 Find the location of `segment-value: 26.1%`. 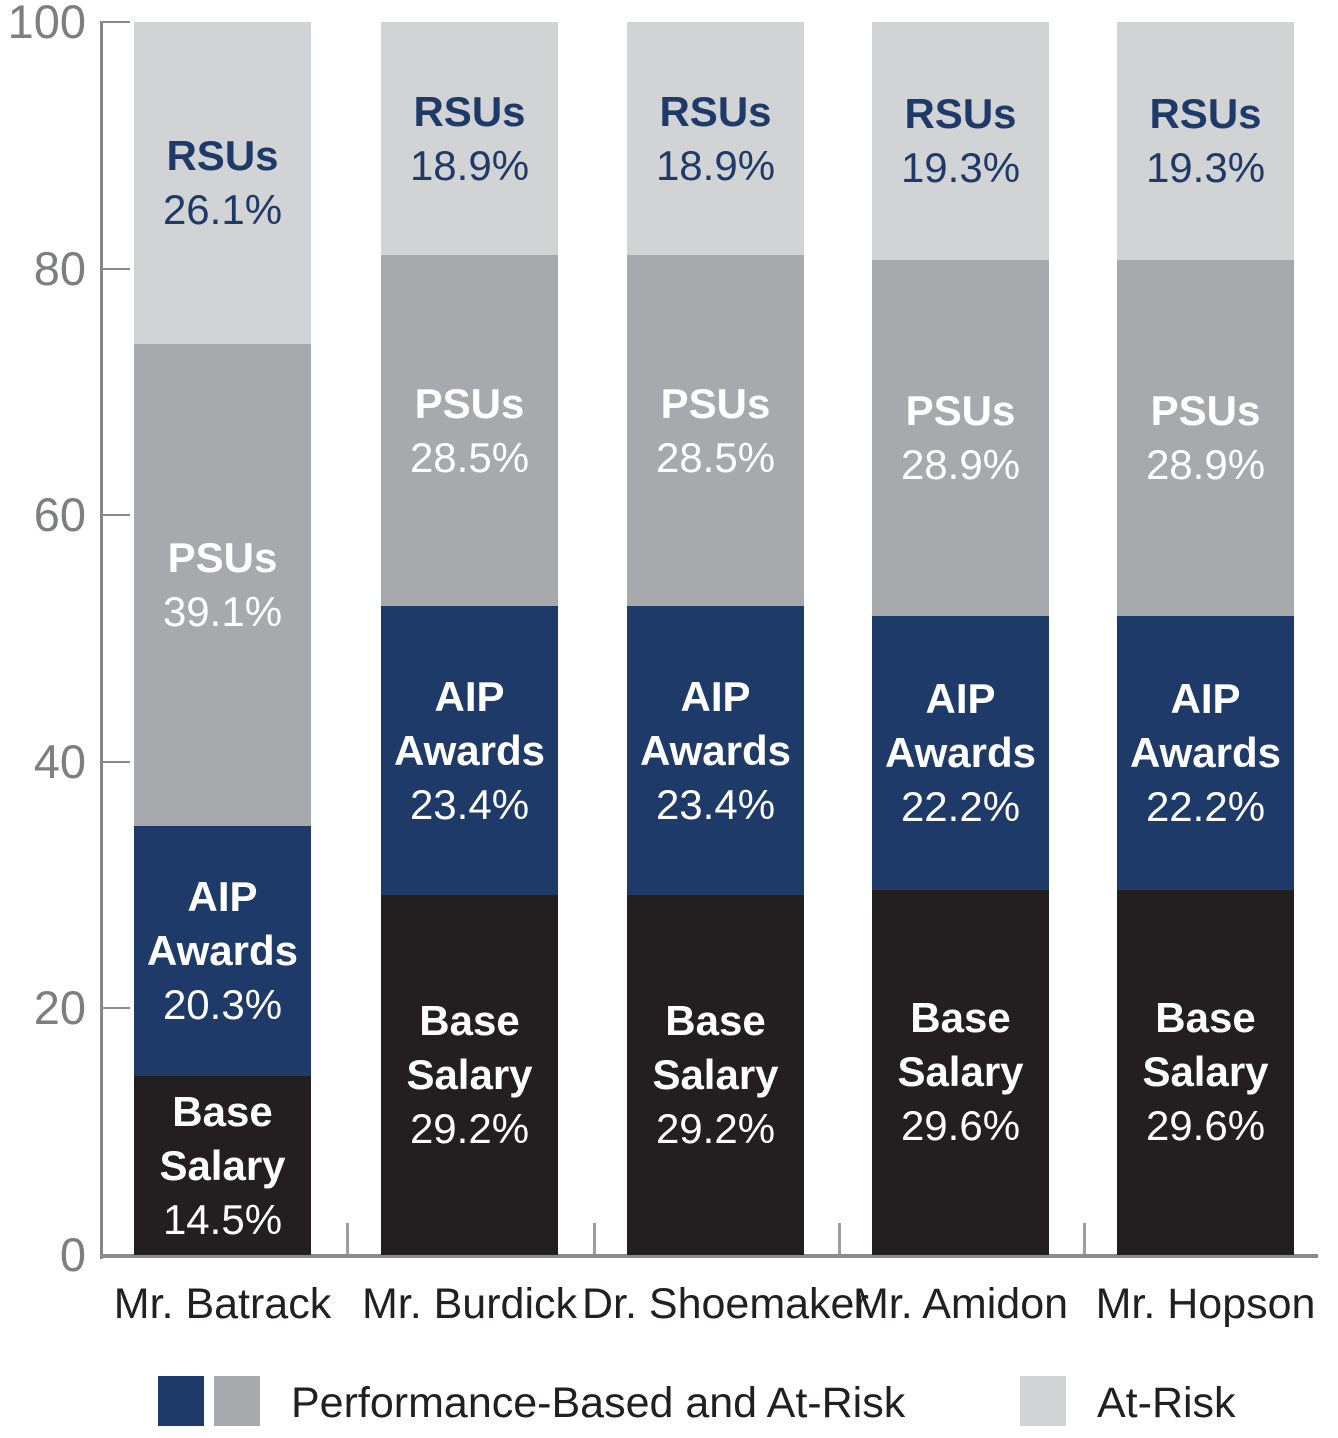

segment-value: 26.1% is located at coordinates (222, 209).